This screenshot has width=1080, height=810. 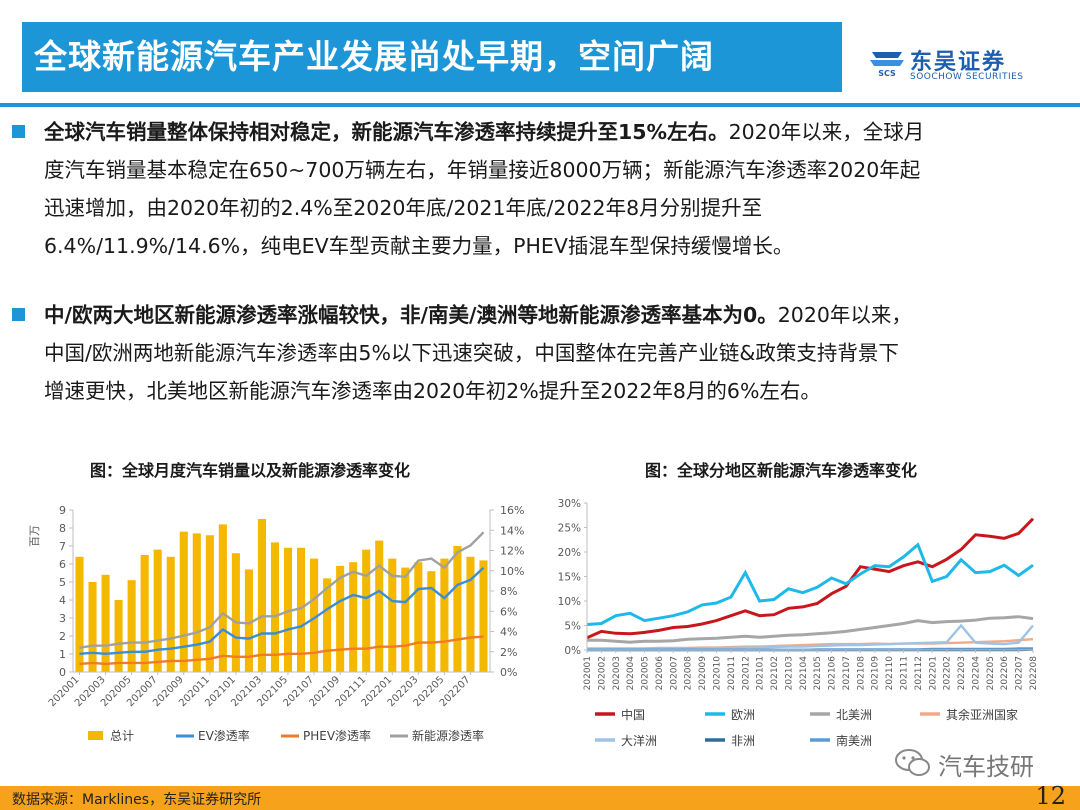 I want to click on legend-label: 总计, so click(x=122, y=736).